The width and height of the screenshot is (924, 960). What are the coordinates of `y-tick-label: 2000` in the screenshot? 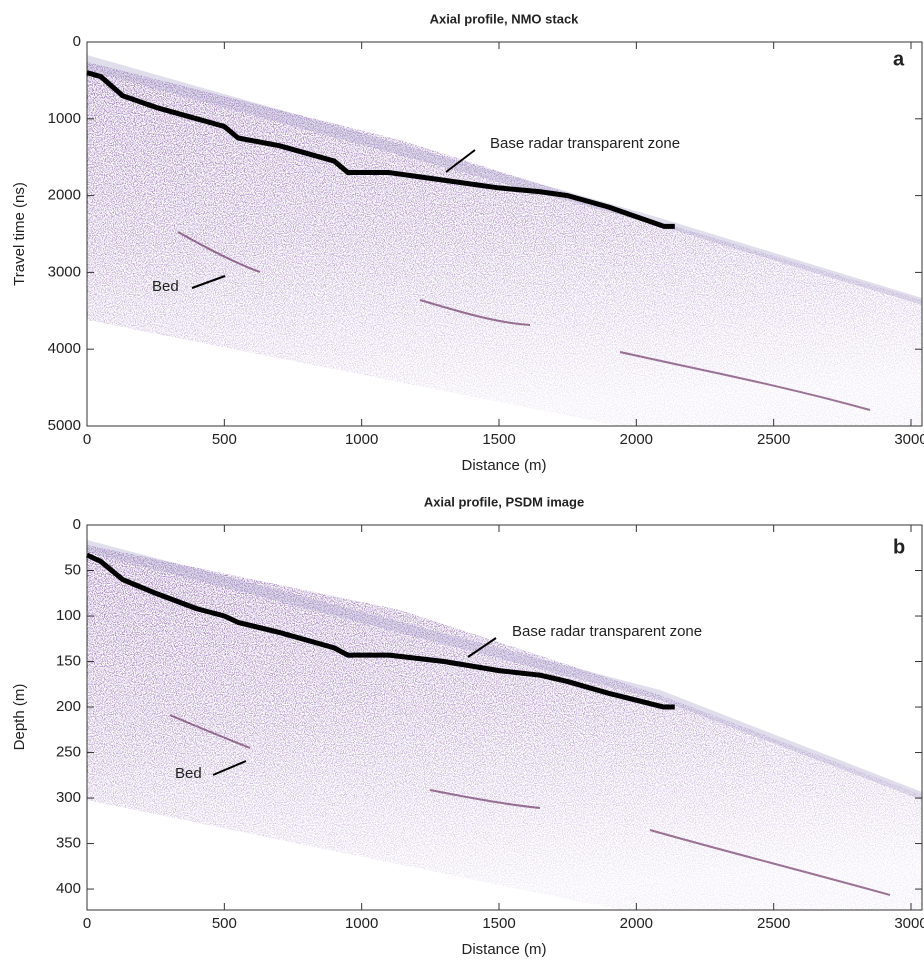 It's located at (64, 195).